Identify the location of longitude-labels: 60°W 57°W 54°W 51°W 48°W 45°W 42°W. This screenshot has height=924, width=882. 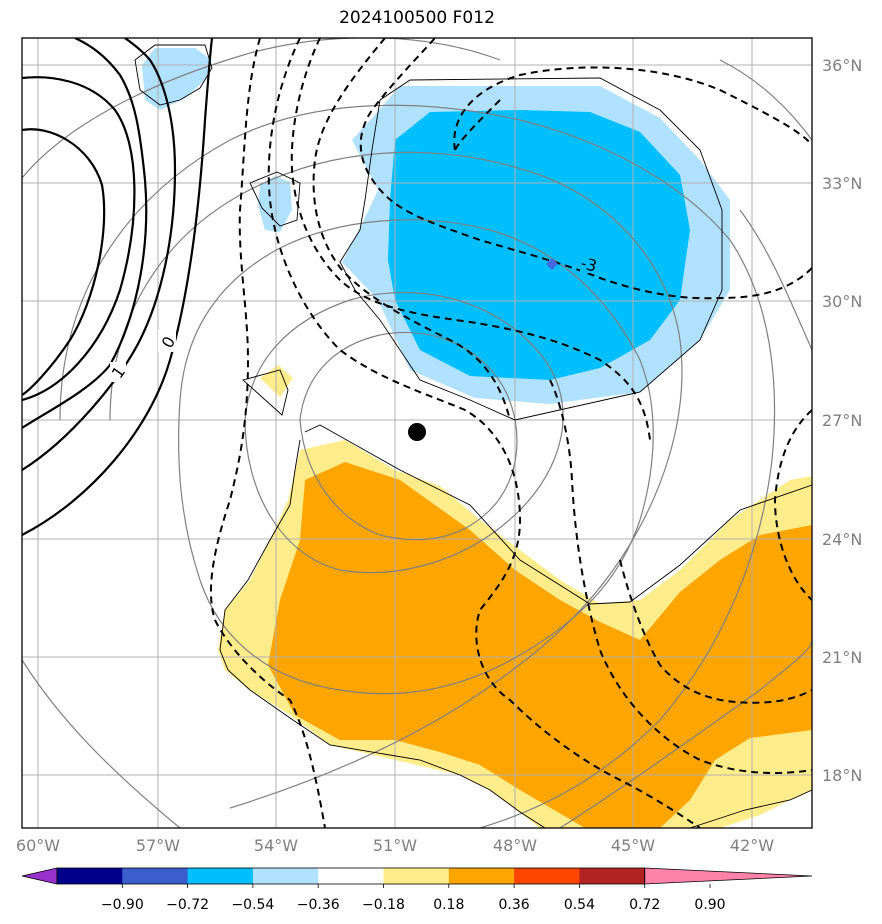
(395, 845).